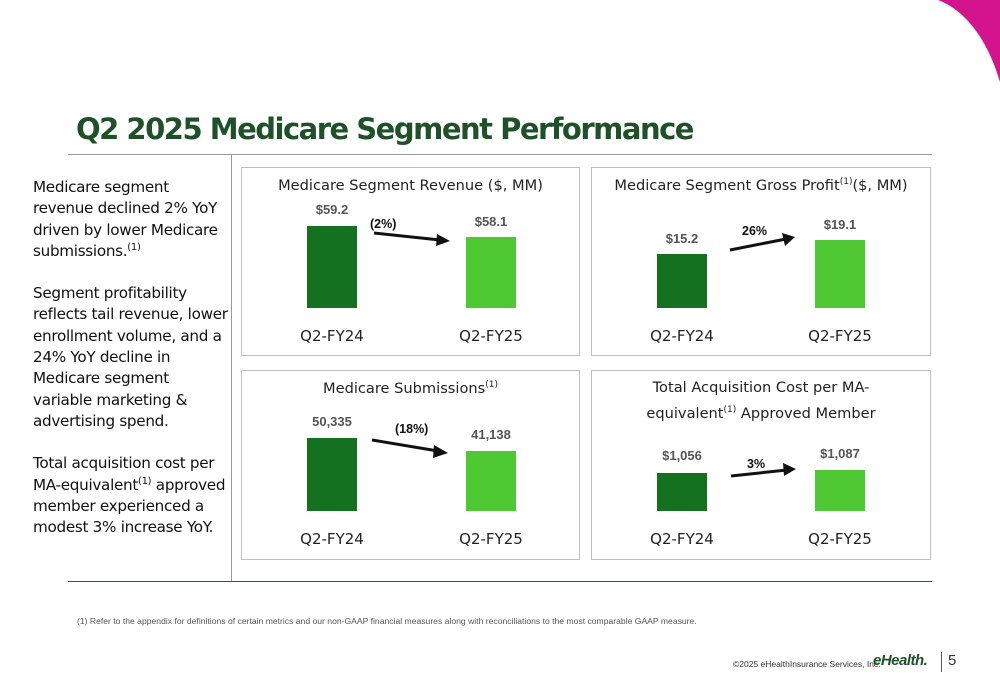 The height and width of the screenshot is (685, 1000). I want to click on value-label: 50,335, so click(332, 421).